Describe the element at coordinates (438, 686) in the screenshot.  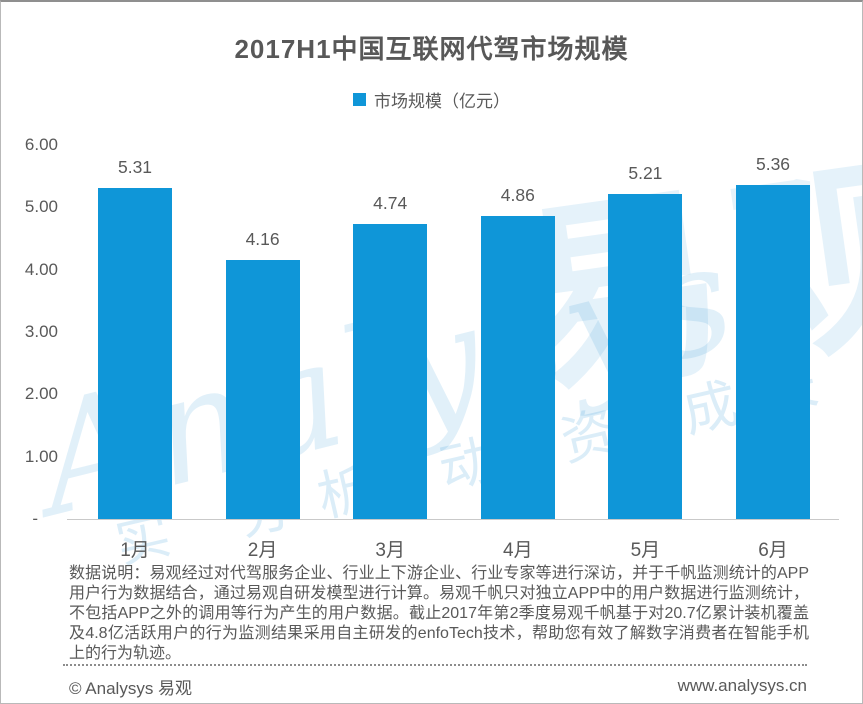
I see `footer: © Analysys 易观 www.analysys.cn` at that location.